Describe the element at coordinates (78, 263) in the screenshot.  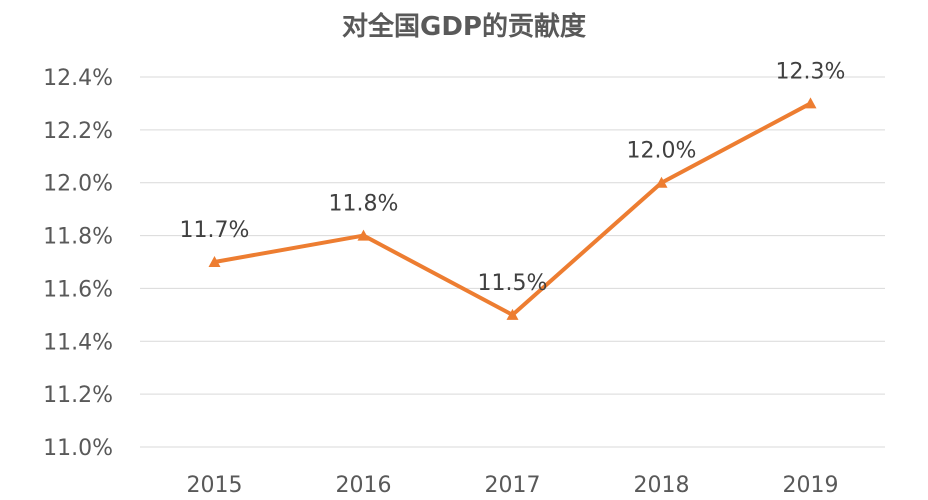
I see `y-axis-tick-labels: 11.0% 11.2% 11.4% 11.6% 11.8% 12.0% 12.2% 12.4%` at that location.